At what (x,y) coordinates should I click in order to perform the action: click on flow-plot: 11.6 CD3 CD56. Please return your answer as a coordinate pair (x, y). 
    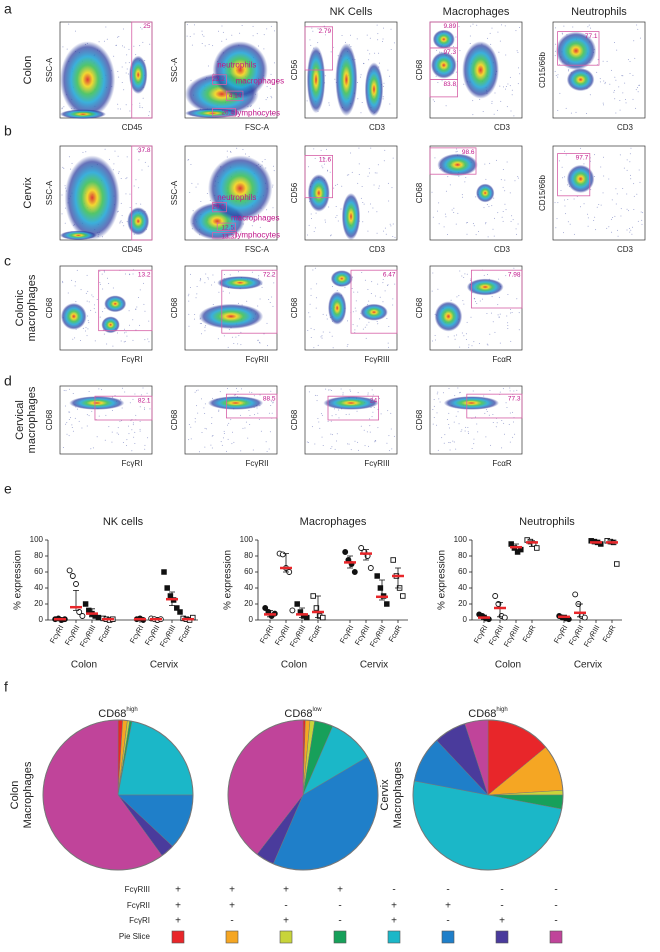
    Looking at the image, I should click on (344, 199).